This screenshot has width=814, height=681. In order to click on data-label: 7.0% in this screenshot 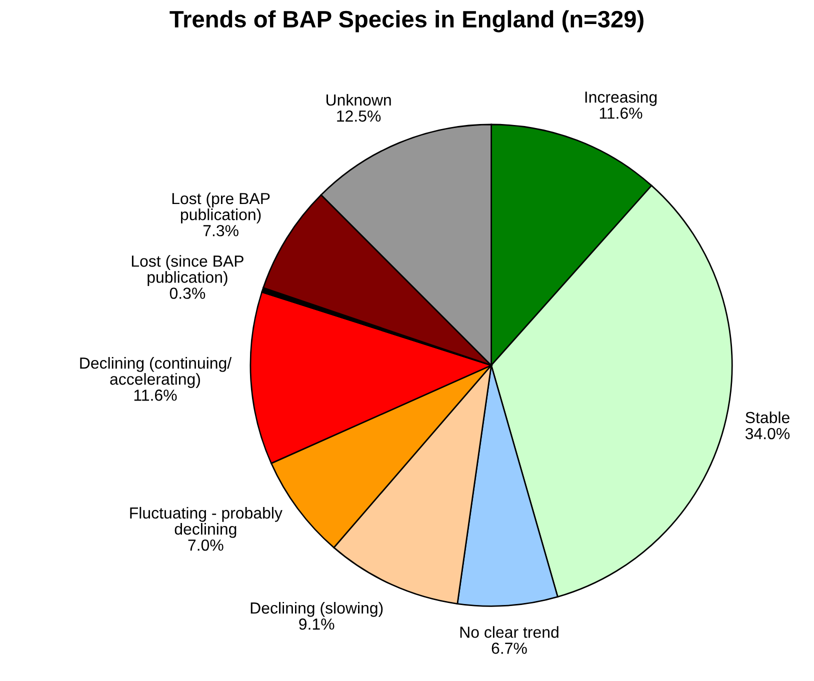, I will do `click(206, 545)`.